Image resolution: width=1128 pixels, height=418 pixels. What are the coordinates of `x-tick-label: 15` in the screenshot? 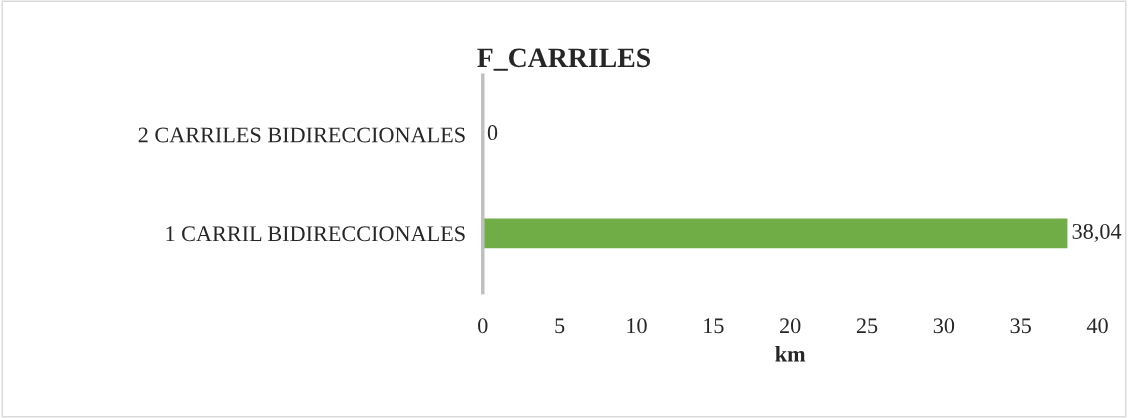 It's located at (714, 326).